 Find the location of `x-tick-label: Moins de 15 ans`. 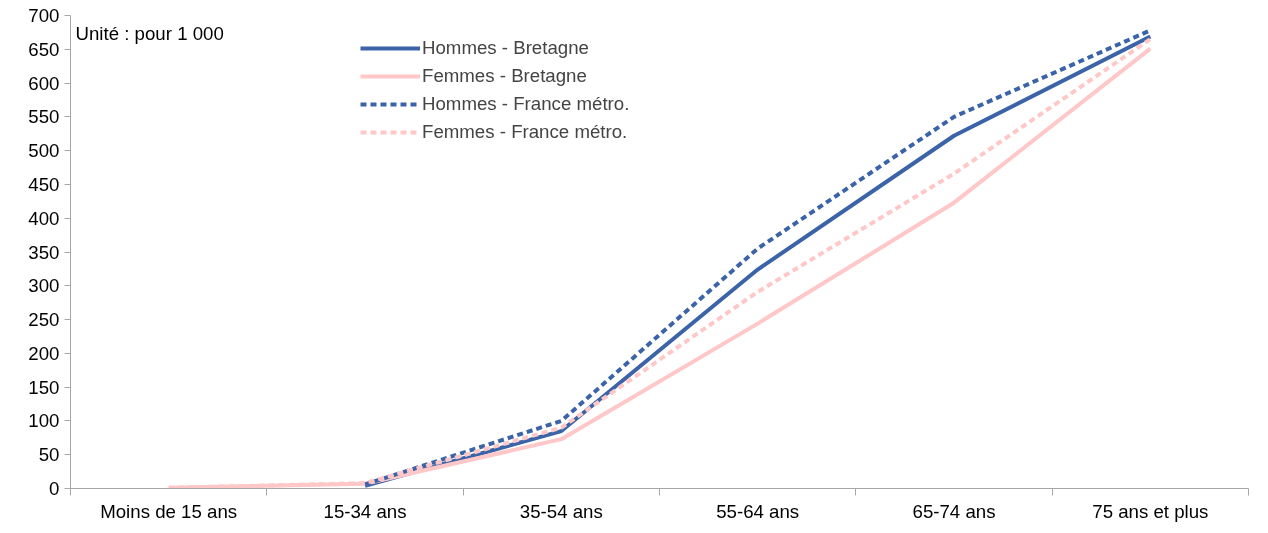

x-tick-label: Moins de 15 ans is located at coordinates (169, 511).